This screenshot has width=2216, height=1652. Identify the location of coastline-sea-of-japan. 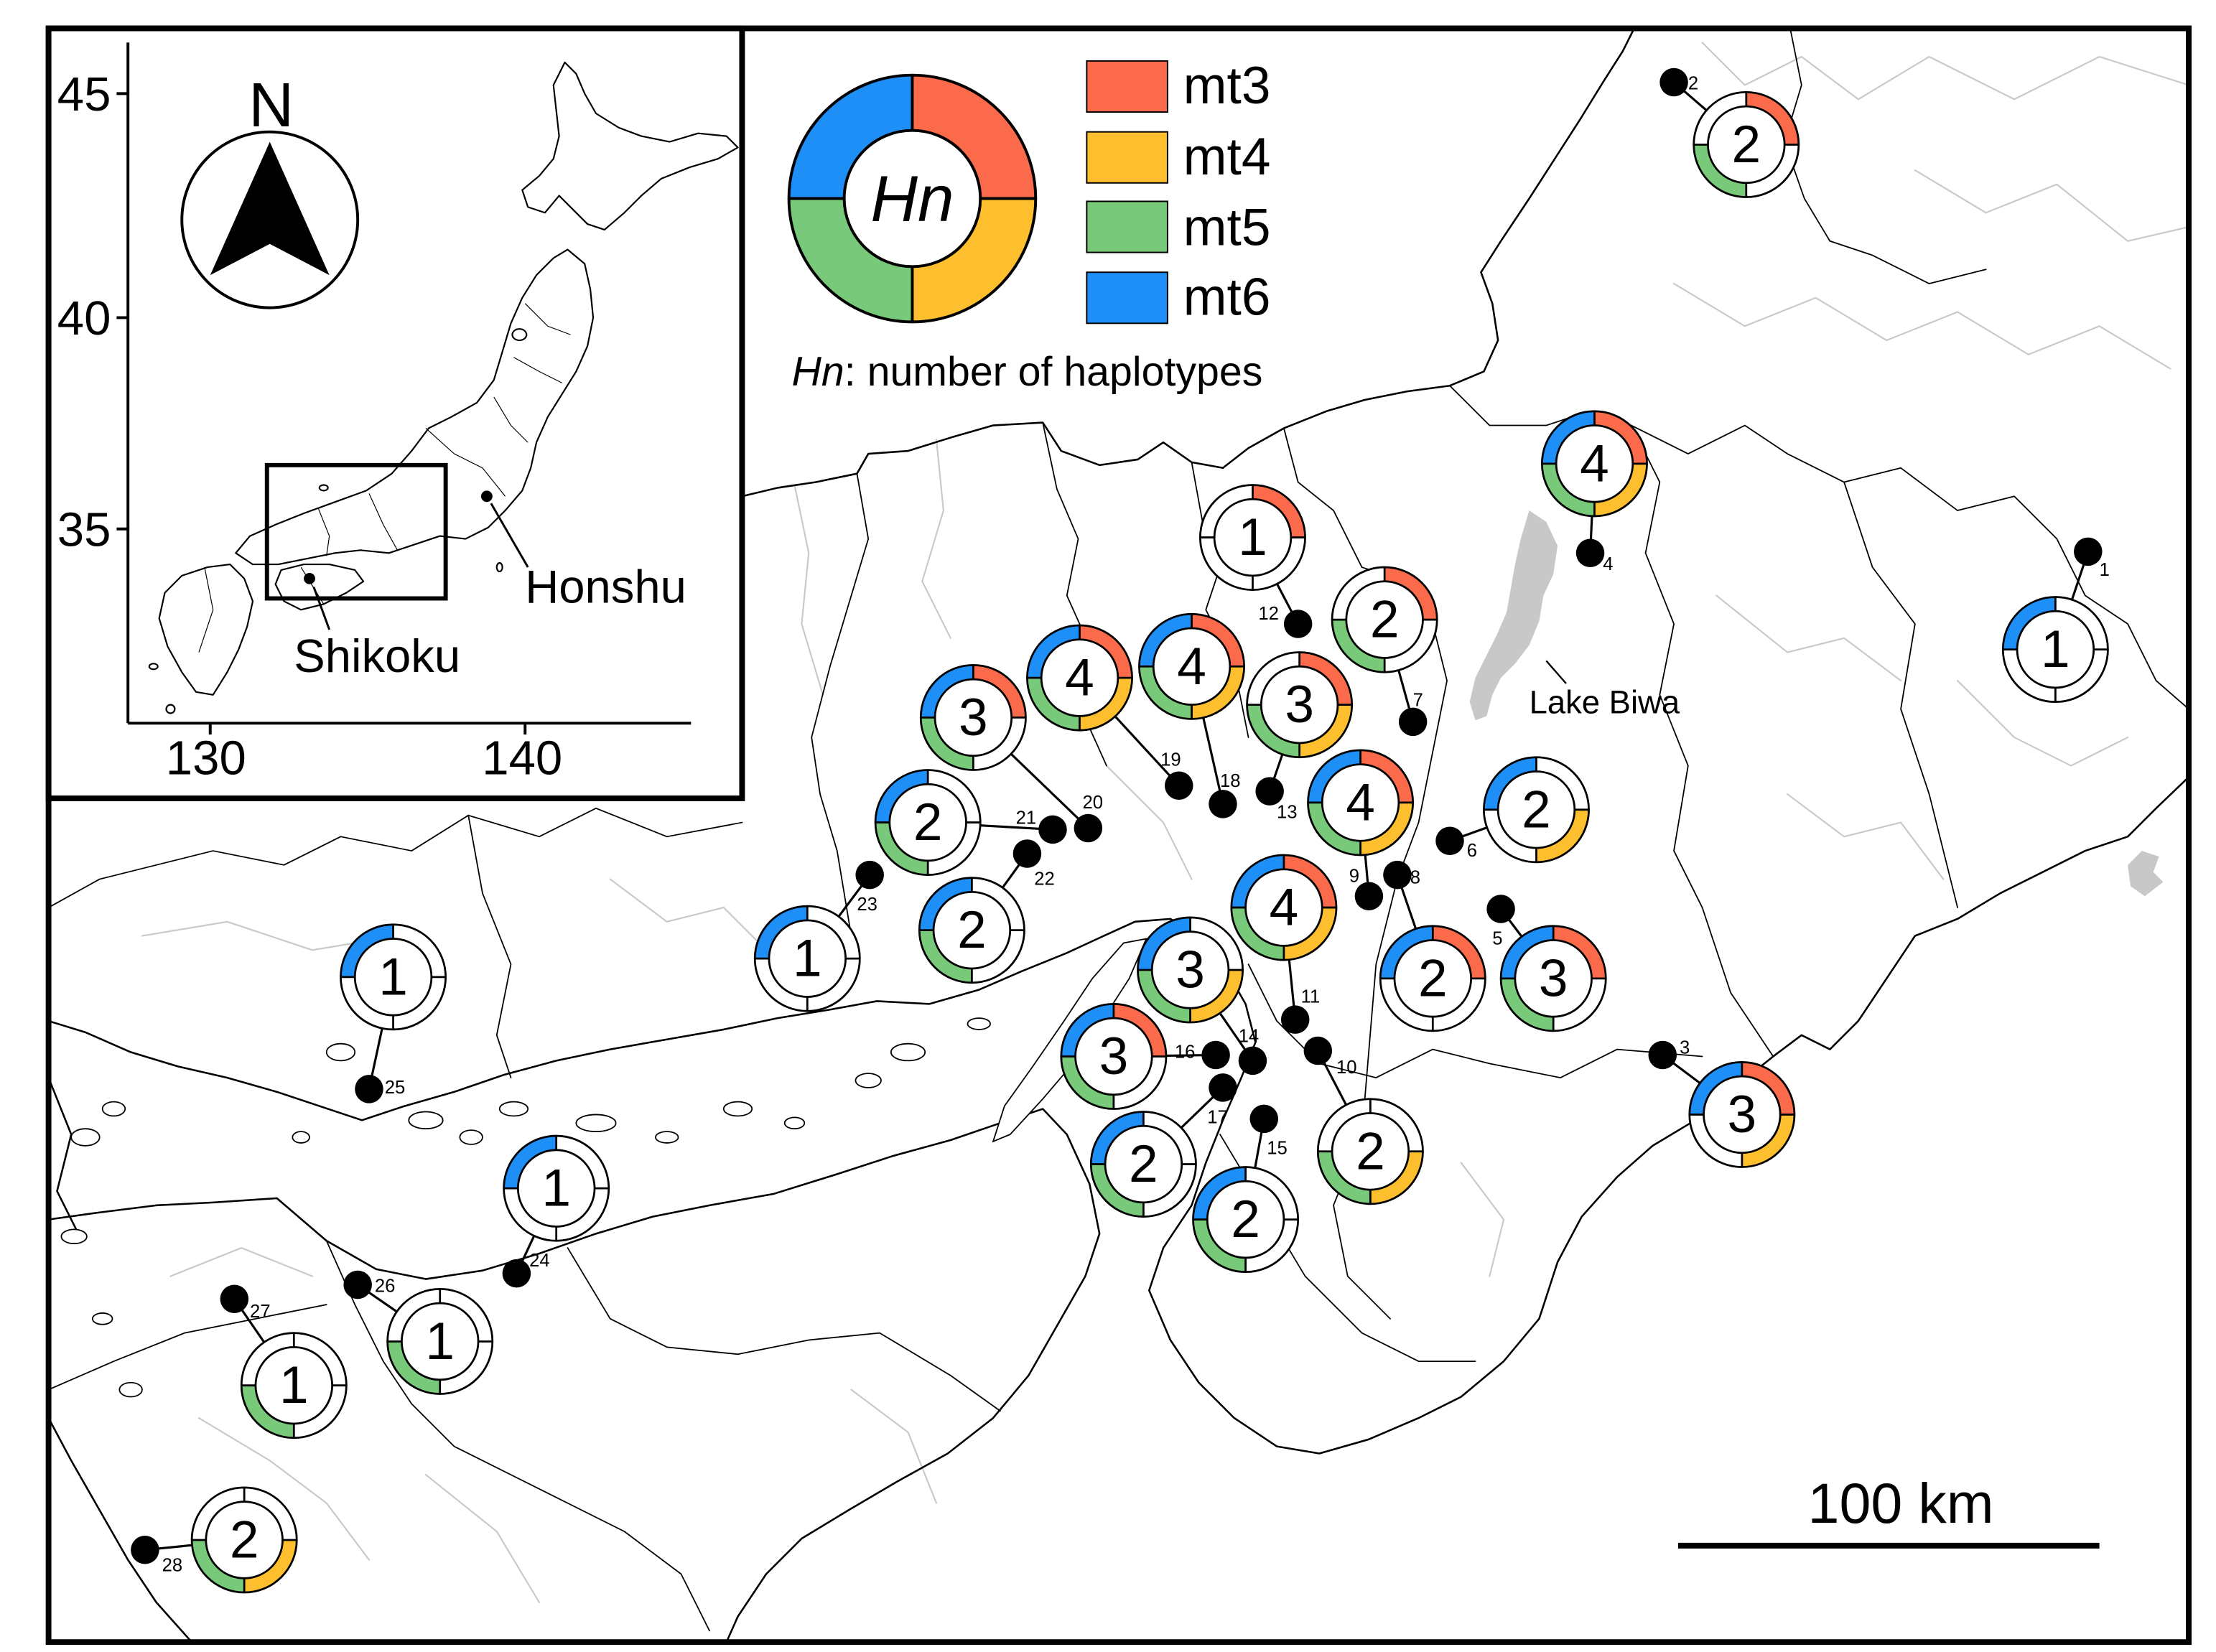
(1188, 262).